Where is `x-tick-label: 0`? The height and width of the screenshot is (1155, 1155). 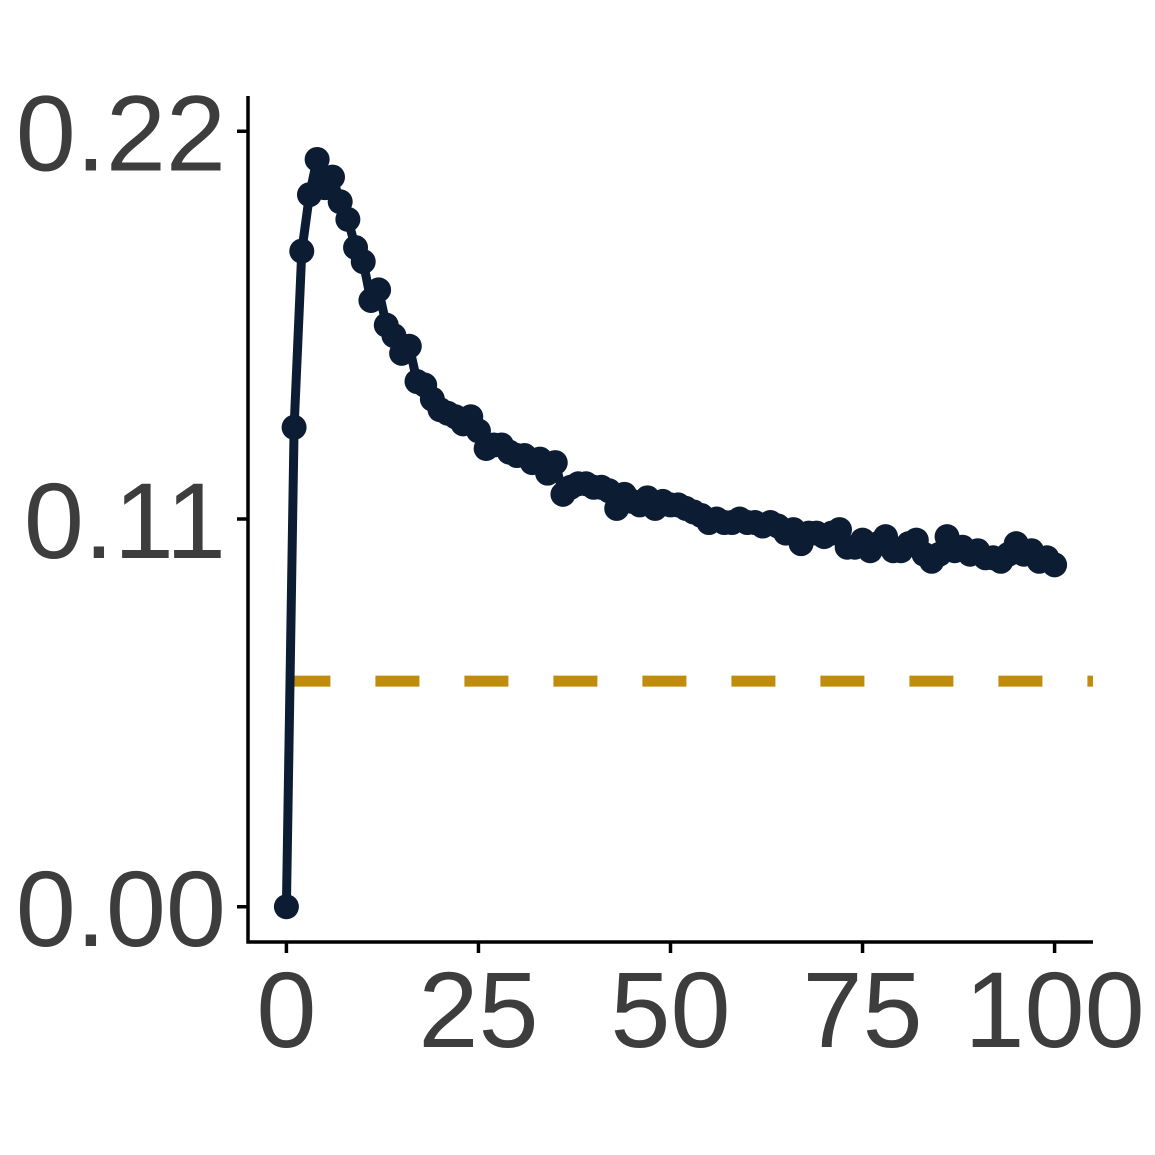
x-tick-label: 0 is located at coordinates (286, 1009).